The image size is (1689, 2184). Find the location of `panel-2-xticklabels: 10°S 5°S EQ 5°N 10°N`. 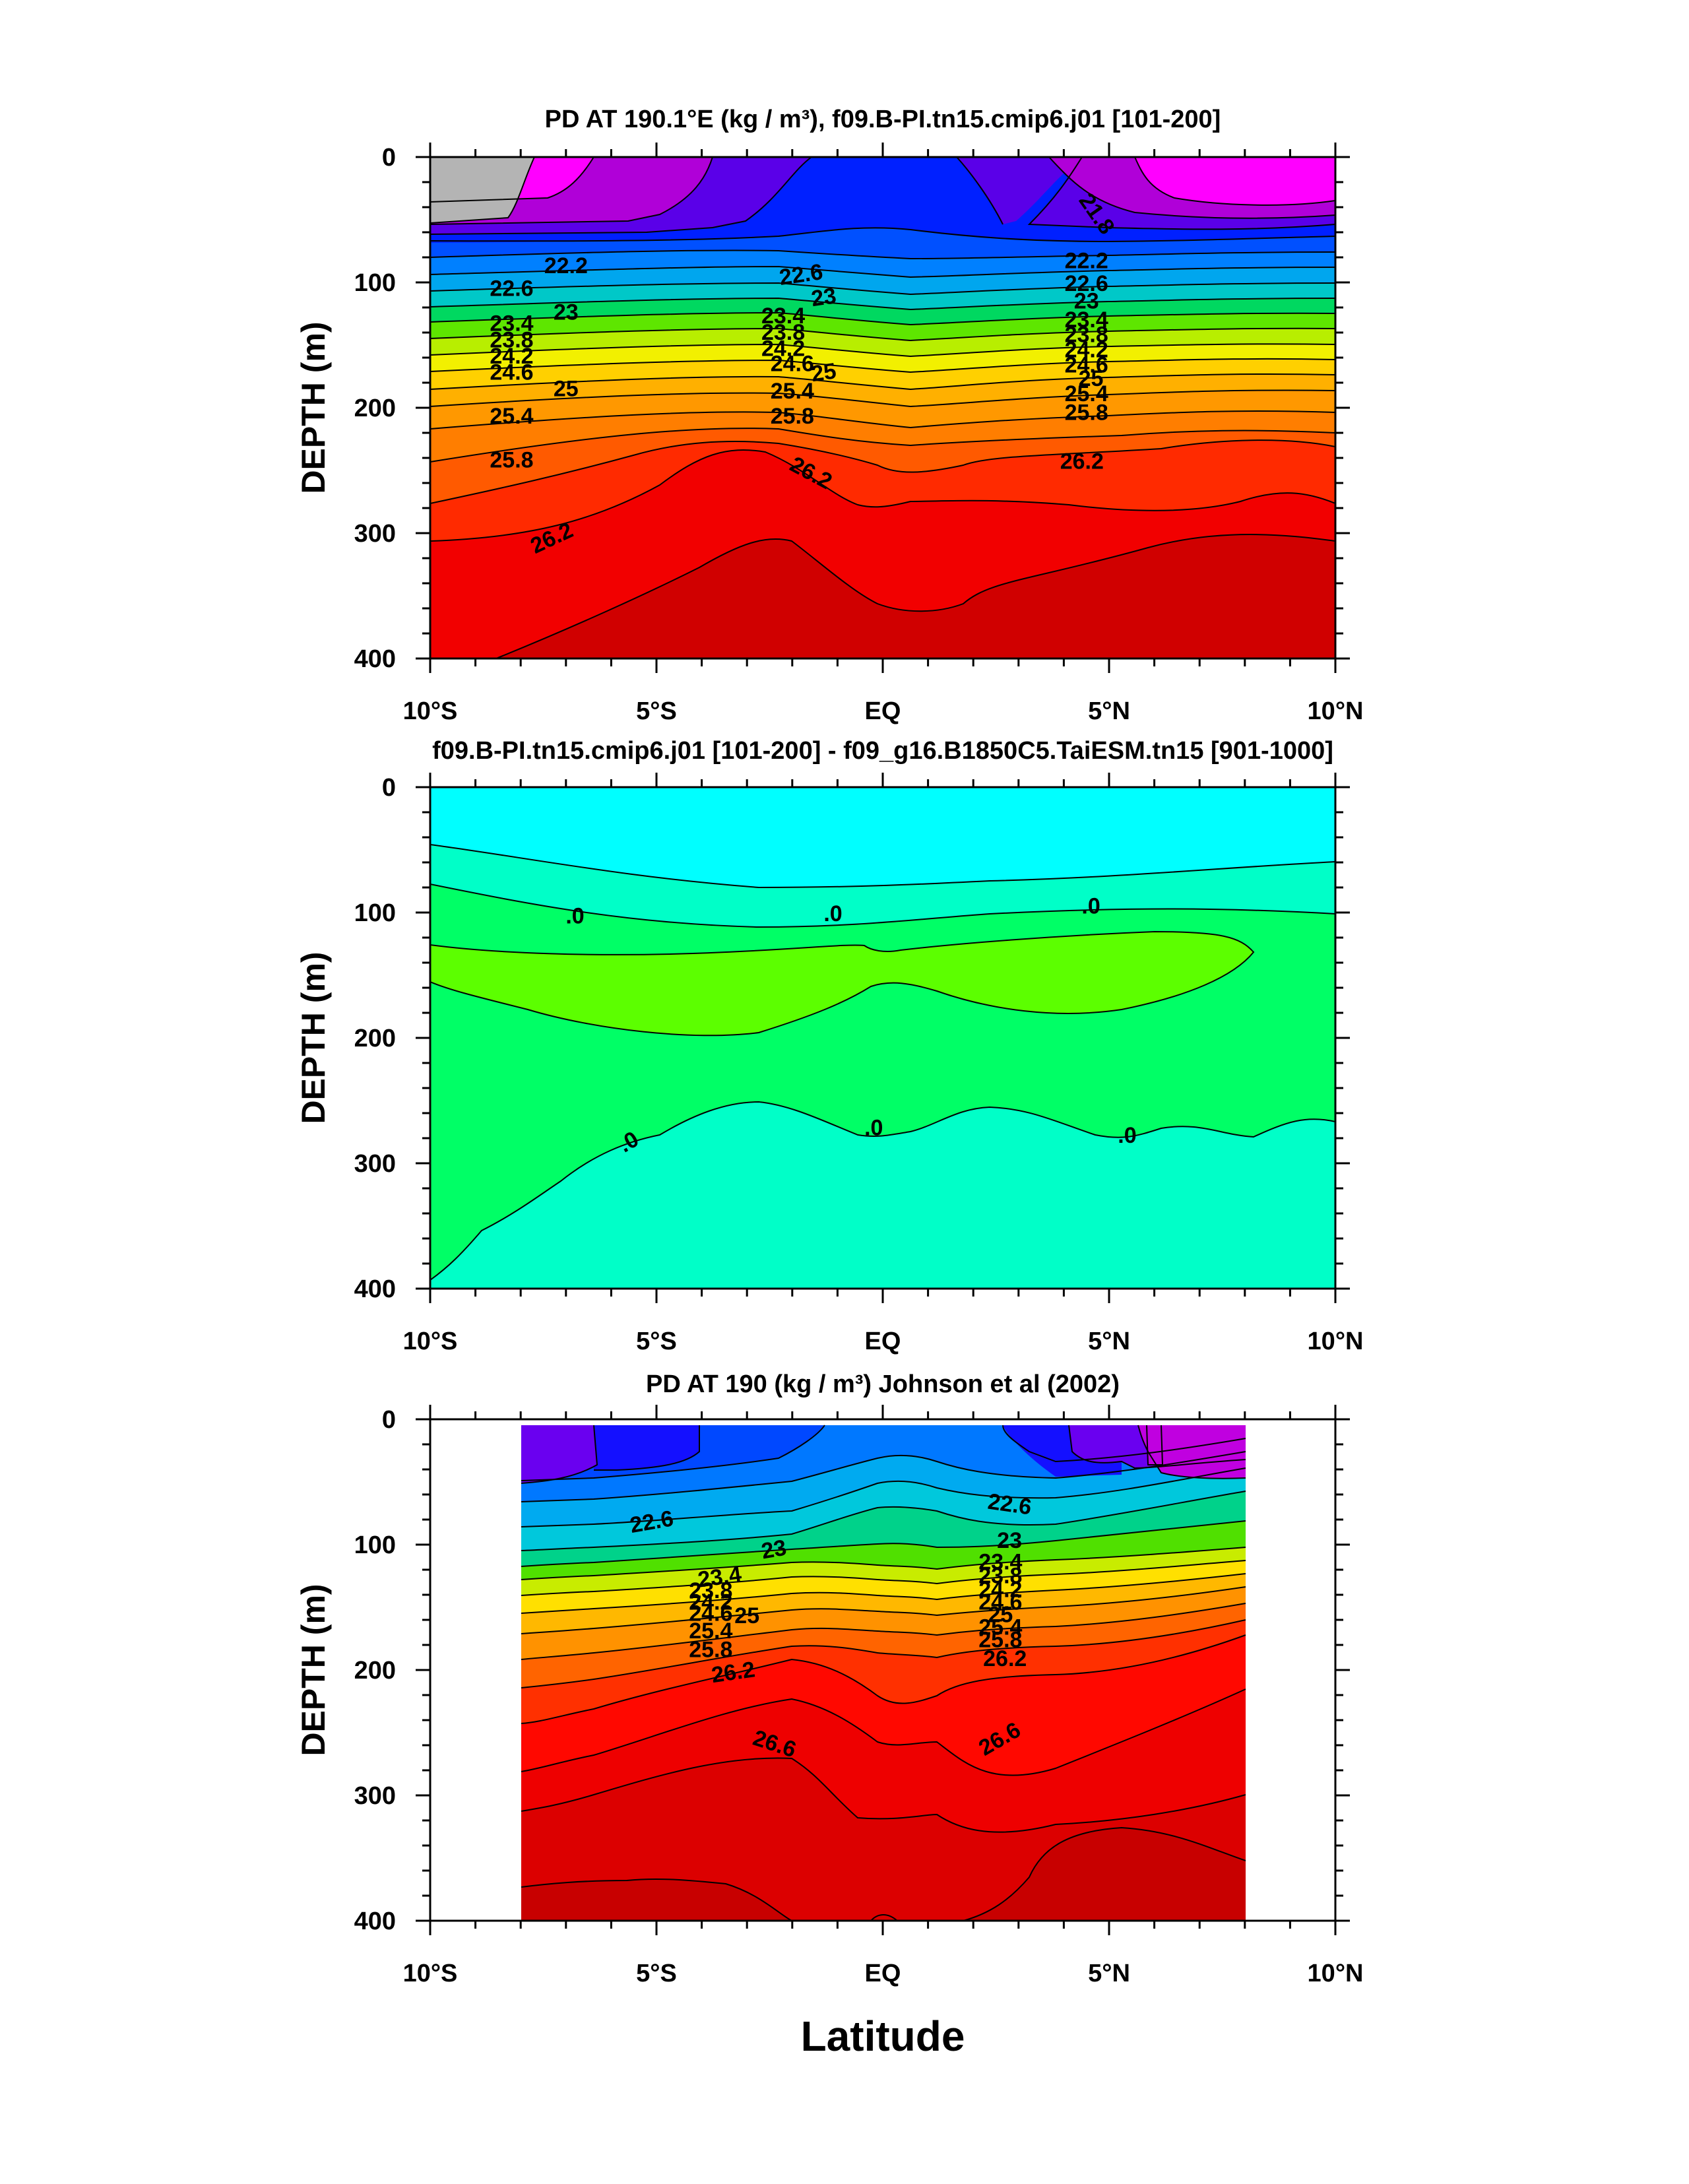

panel-2-xticklabels: 10°S 5°S EQ 5°N 10°N is located at coordinates (883, 1341).